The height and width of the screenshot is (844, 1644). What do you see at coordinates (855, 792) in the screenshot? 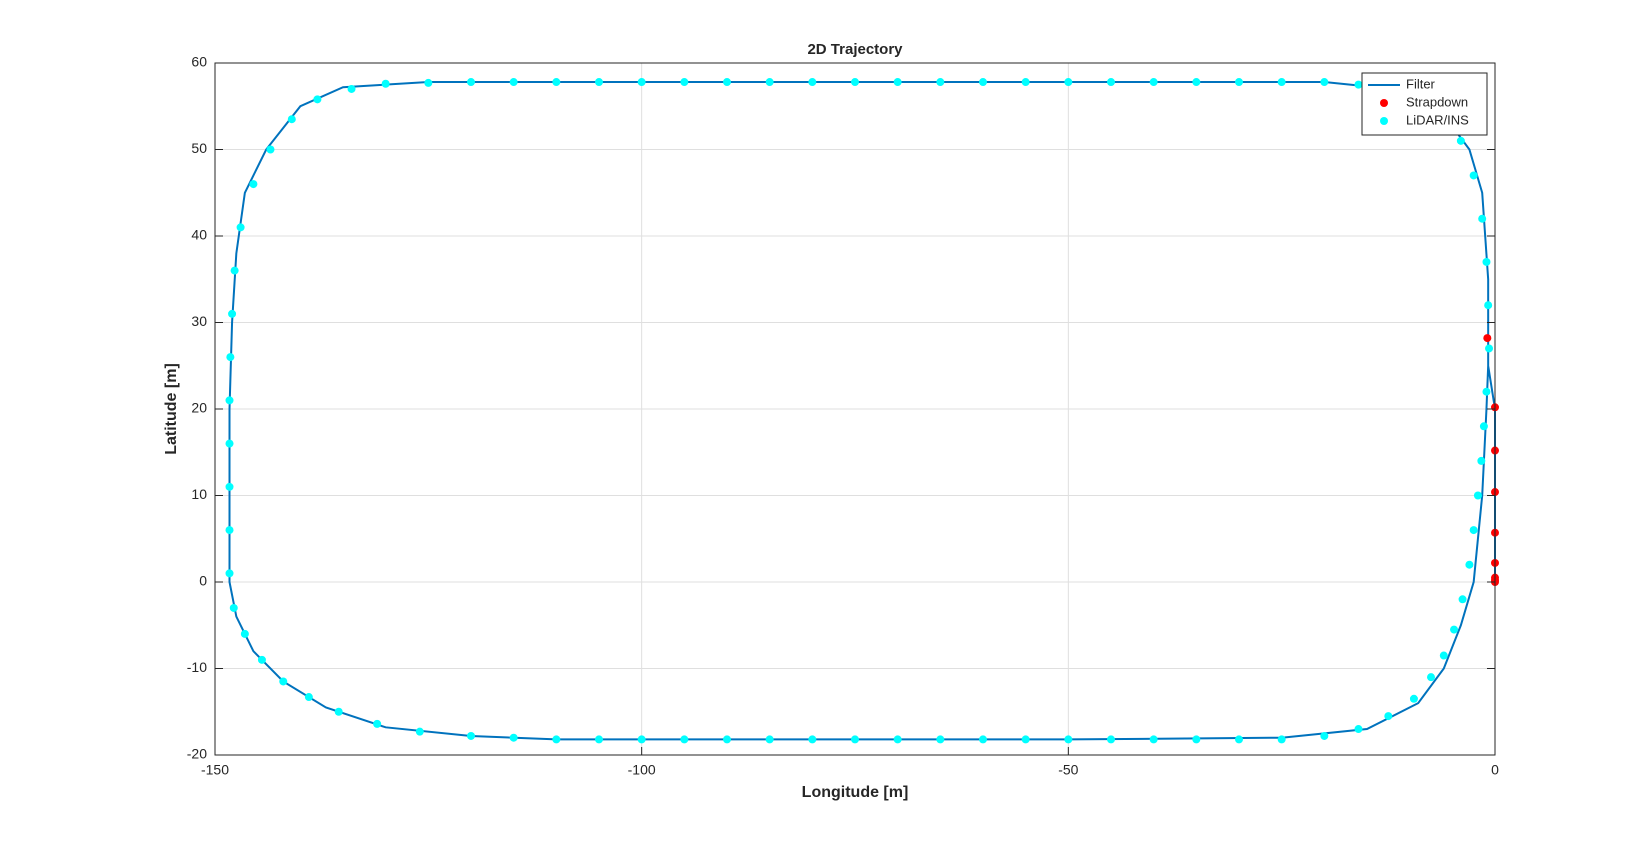
I see `x-axis-label: Longitude [m]` at bounding box center [855, 792].